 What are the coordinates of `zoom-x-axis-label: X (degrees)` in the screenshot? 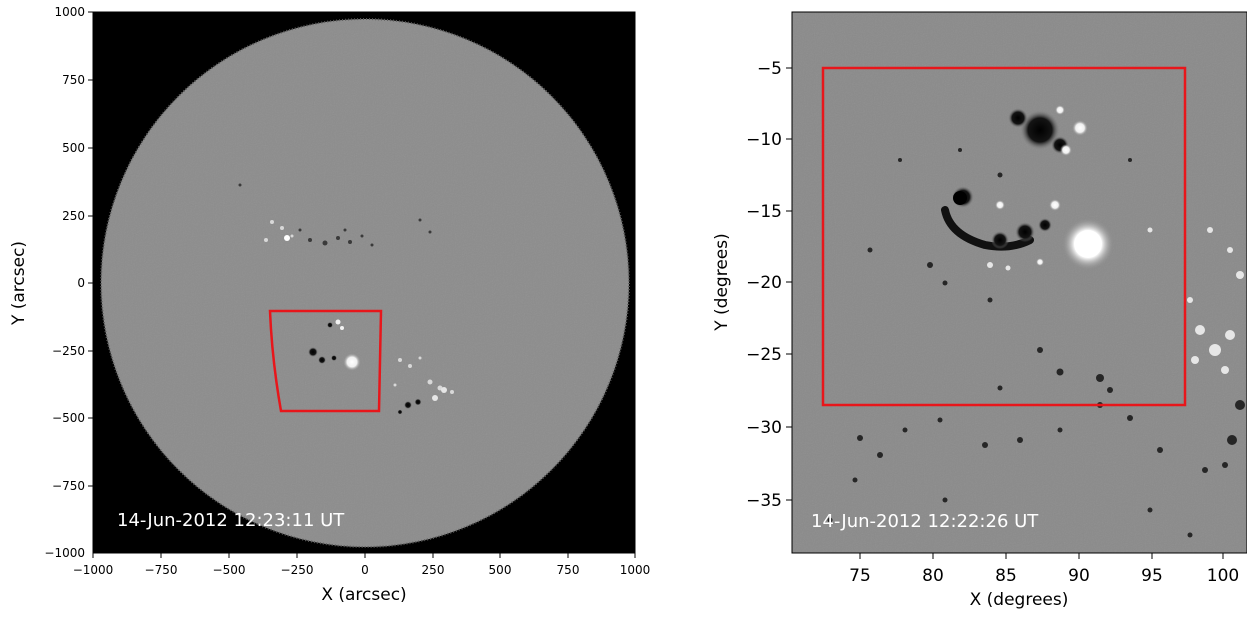 It's located at (1019, 600).